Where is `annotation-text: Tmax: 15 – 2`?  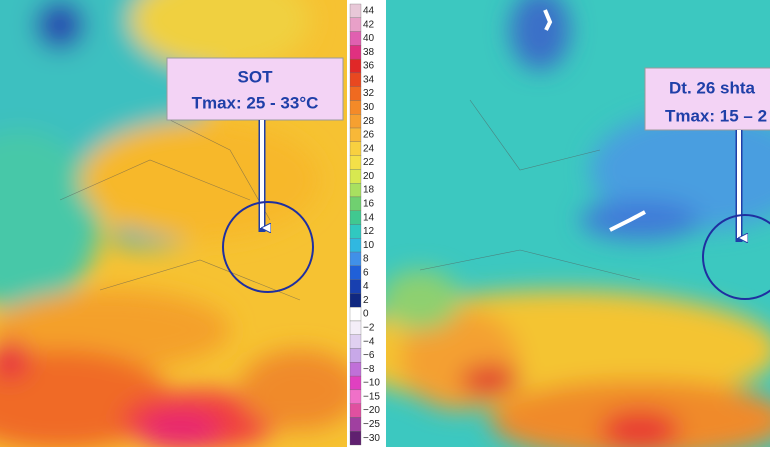
annotation-text: Tmax: 15 – 2 is located at coordinates (716, 115).